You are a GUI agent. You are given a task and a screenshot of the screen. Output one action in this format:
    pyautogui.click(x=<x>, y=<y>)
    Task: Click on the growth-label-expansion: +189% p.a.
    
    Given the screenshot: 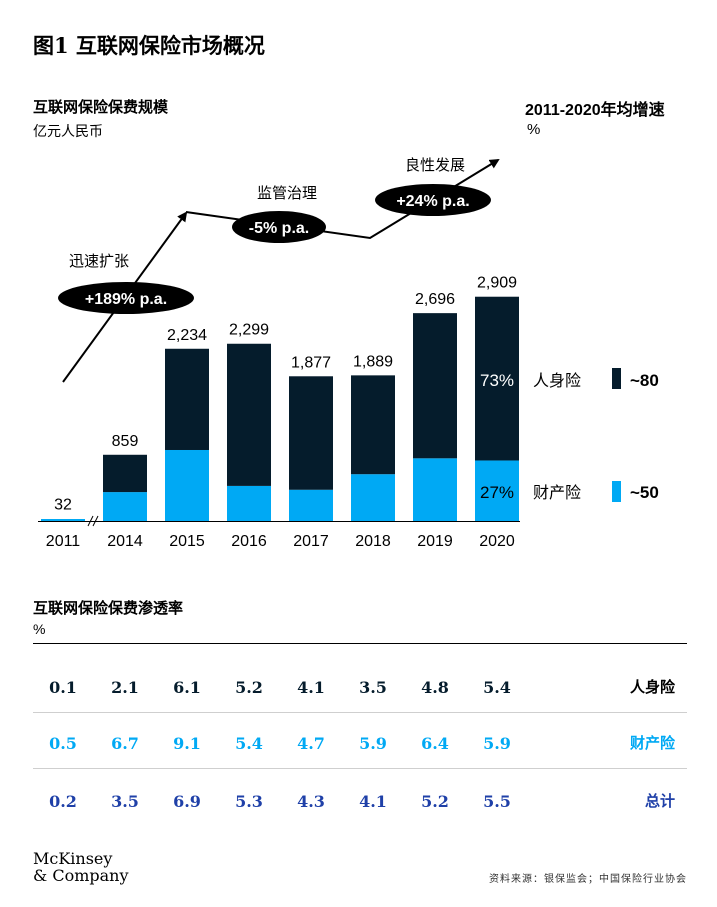 What is the action you would take?
    pyautogui.click(x=126, y=299)
    